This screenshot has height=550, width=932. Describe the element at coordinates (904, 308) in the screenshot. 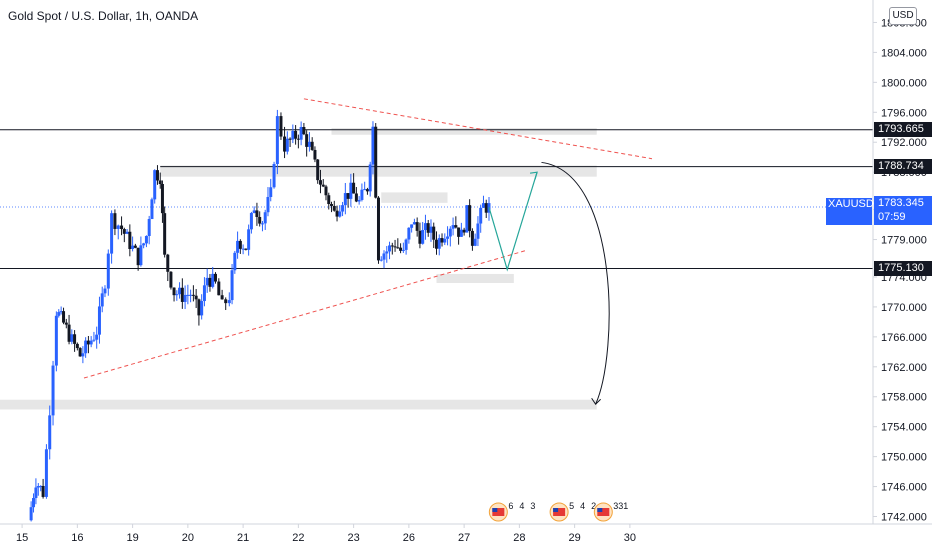

I see `y-tick-label: 1770.000` at that location.